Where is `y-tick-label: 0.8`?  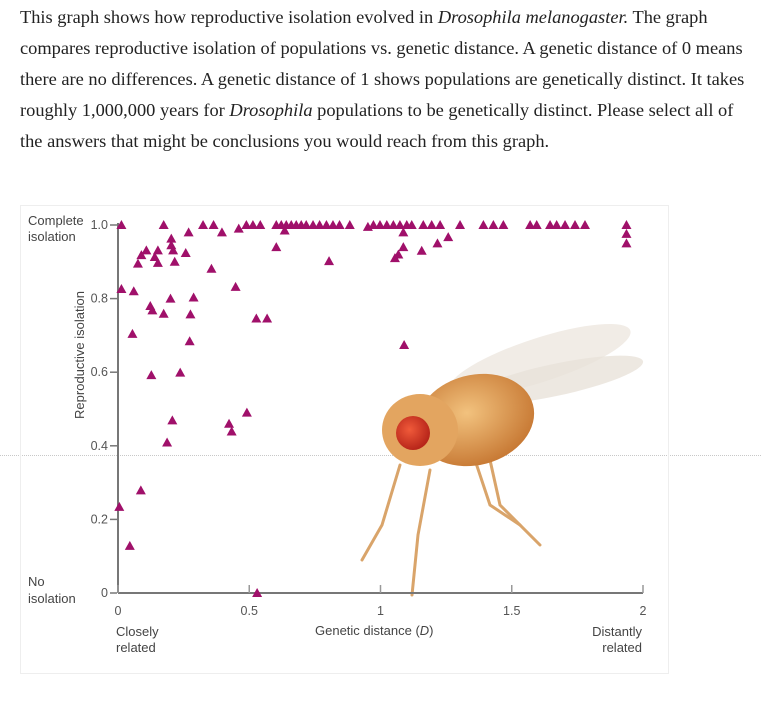 y-tick-label: 0.8 is located at coordinates (99, 299).